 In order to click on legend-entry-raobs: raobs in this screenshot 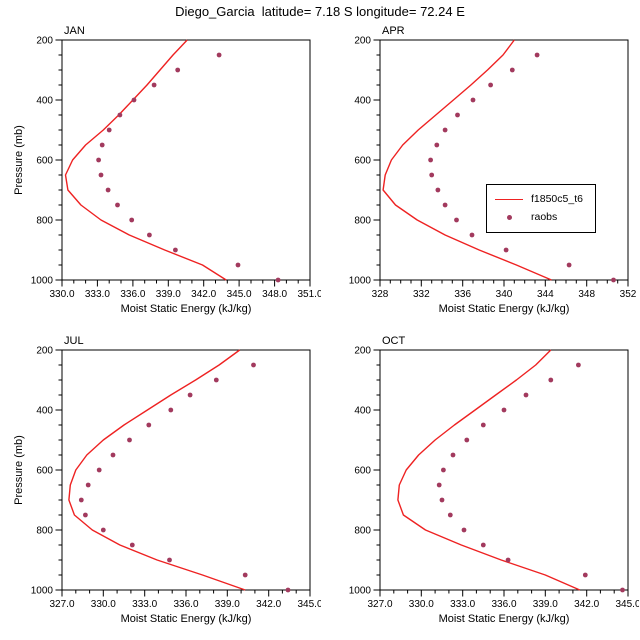, I will do `click(539, 217)`.